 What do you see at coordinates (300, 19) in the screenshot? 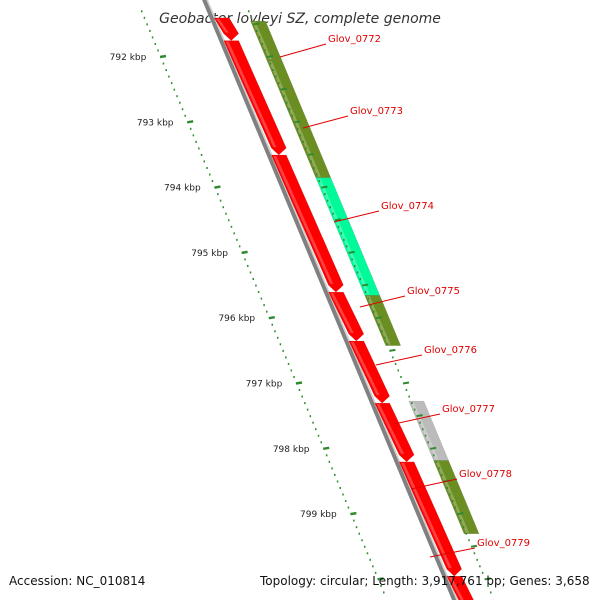
I see `genome-title: Geobacter lovleyi SZ, complete genome` at bounding box center [300, 19].